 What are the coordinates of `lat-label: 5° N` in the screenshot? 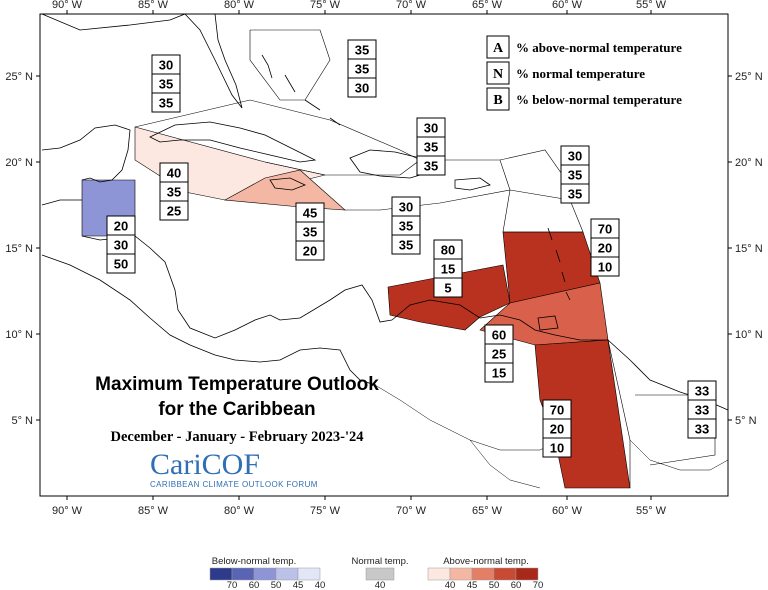 It's located at (22, 421).